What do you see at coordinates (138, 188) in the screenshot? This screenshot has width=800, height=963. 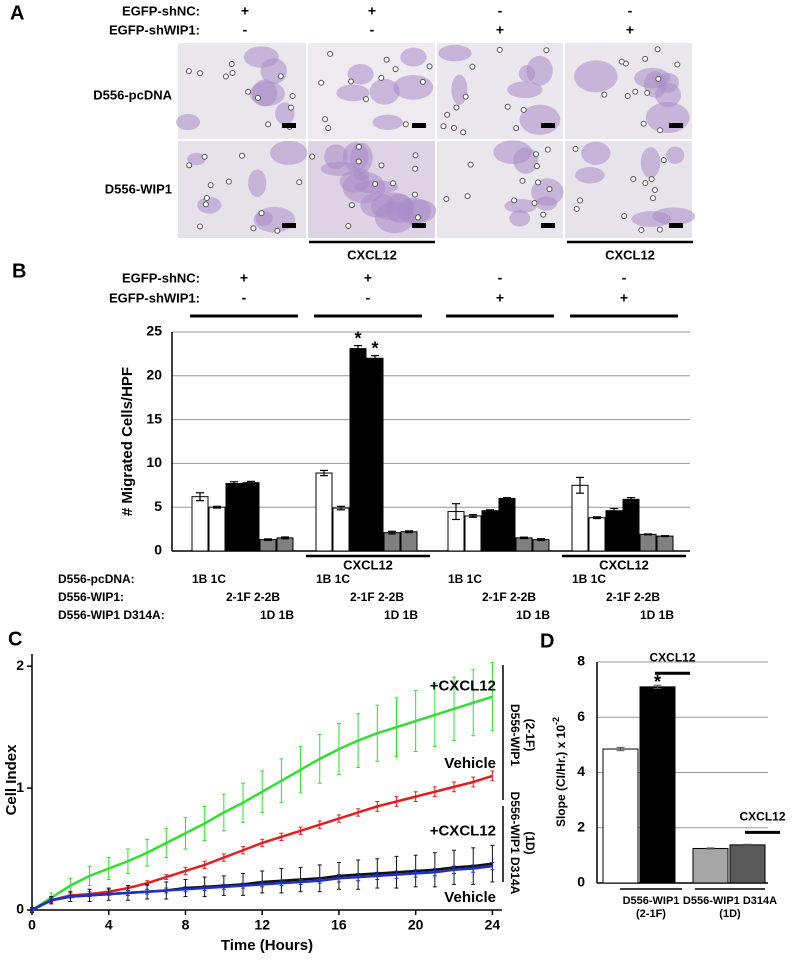 I see `row-label: D556-WIP1` at bounding box center [138, 188].